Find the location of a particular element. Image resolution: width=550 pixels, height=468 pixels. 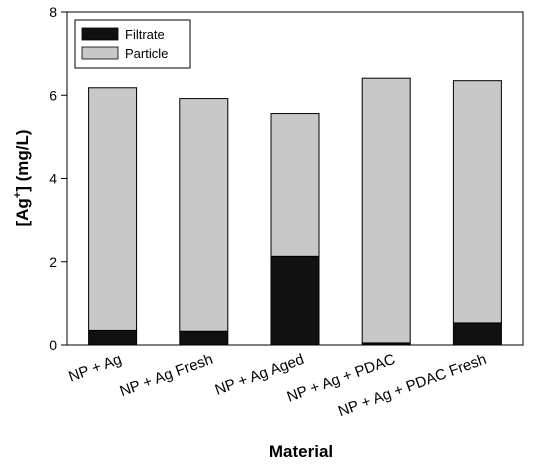

x-tick-label: NP + Ag is located at coordinates (95, 368).